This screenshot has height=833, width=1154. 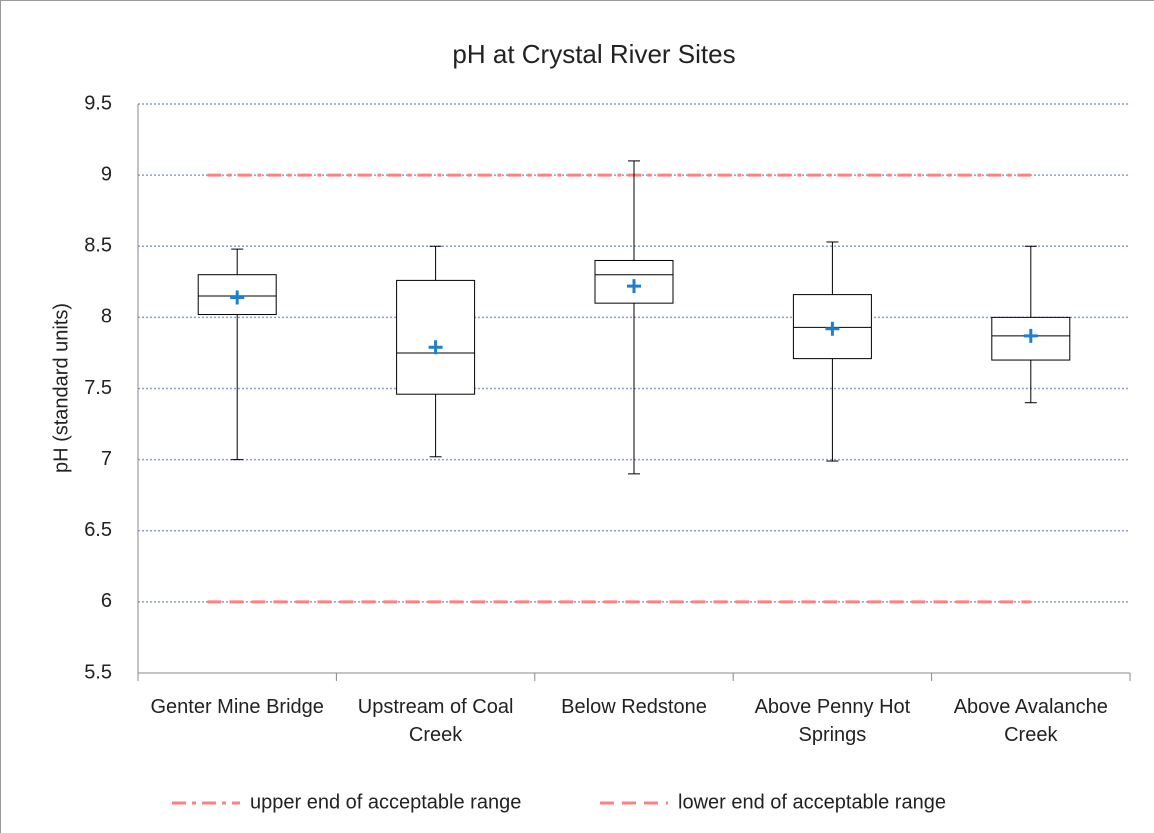 I want to click on y-tick-label: 9, so click(x=106, y=174).